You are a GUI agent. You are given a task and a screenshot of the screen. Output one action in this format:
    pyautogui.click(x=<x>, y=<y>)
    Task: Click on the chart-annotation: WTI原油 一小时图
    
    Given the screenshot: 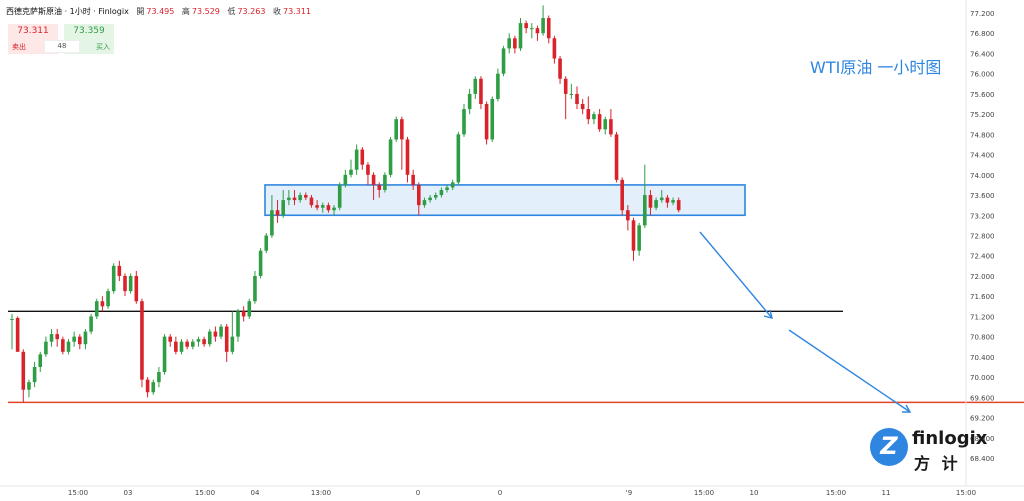 What is the action you would take?
    pyautogui.click(x=876, y=67)
    